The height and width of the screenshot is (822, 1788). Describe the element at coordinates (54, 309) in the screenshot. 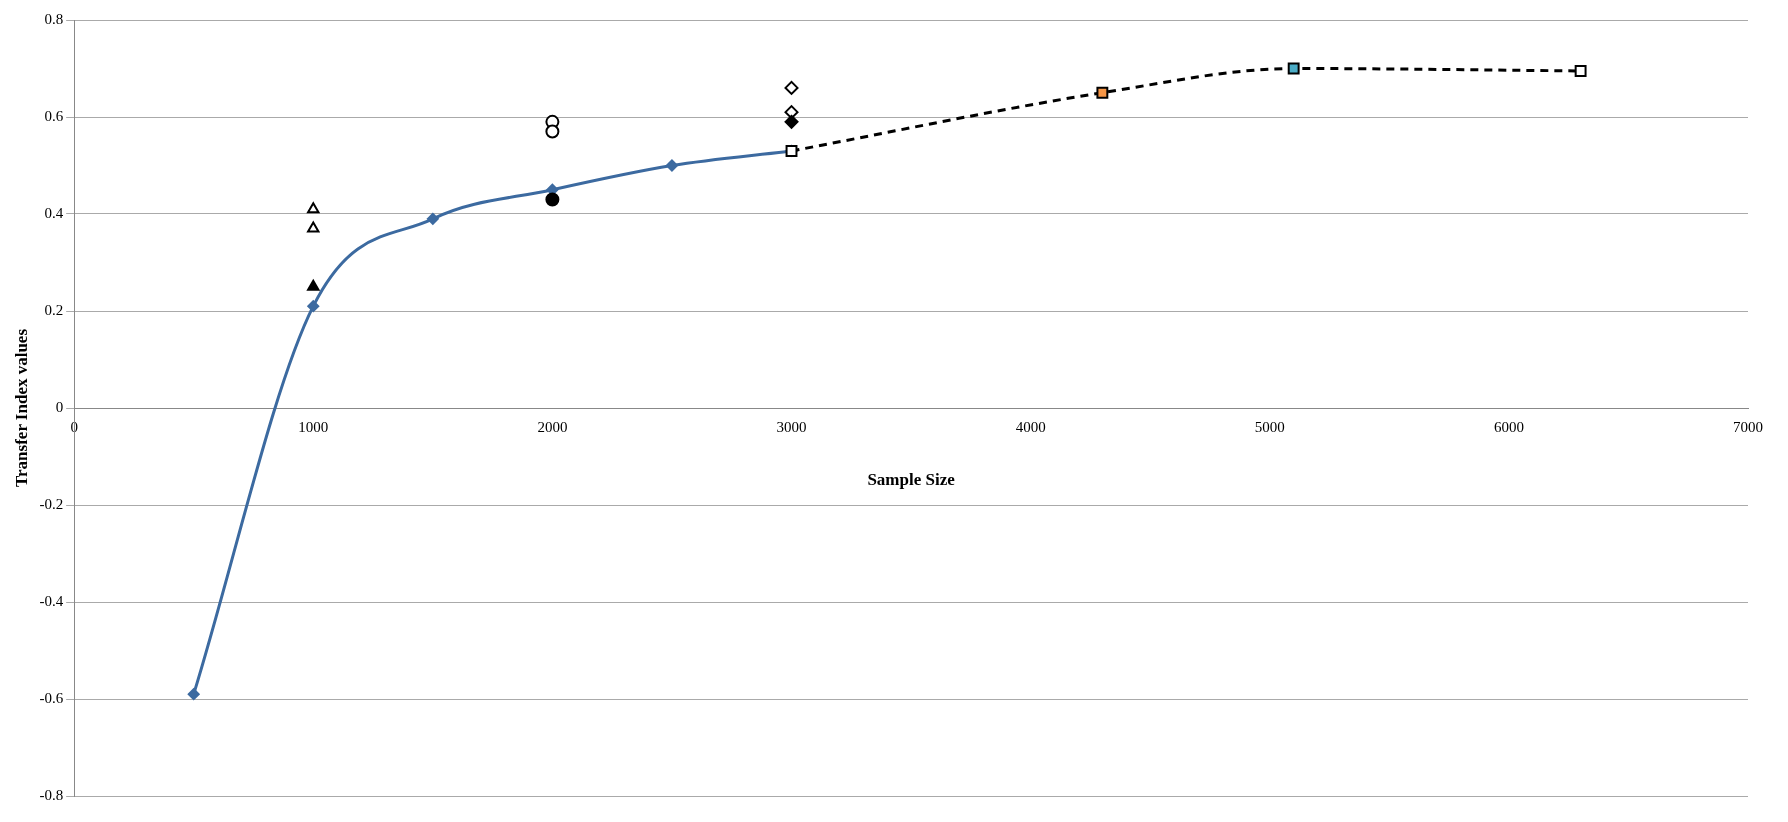

I see `y-tick-label: 0.2` at that location.